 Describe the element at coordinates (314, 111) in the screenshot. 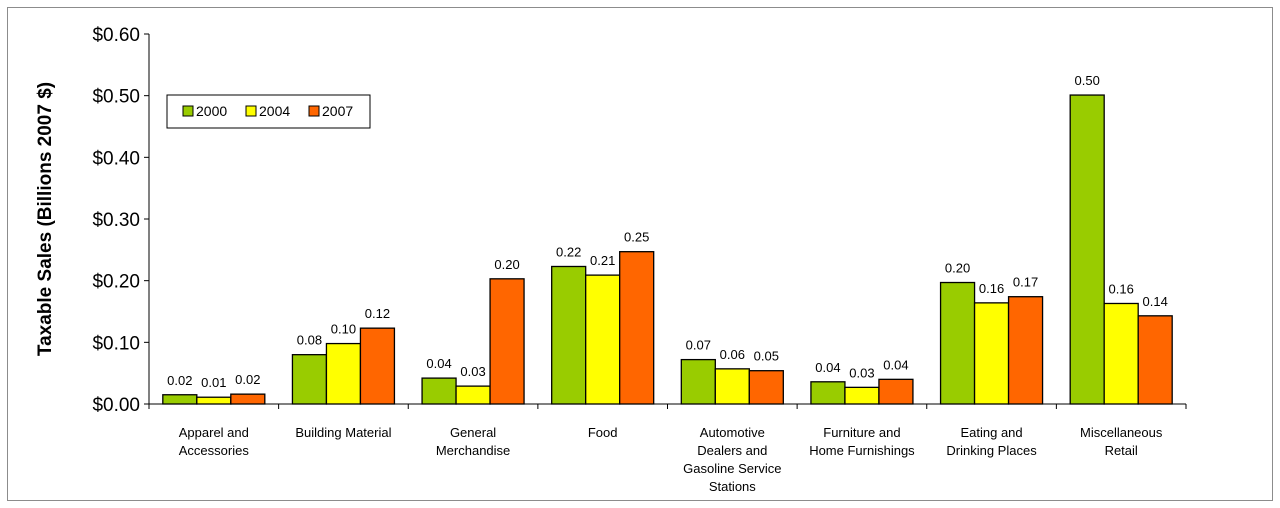

I see `legend-swatch-2007` at that location.